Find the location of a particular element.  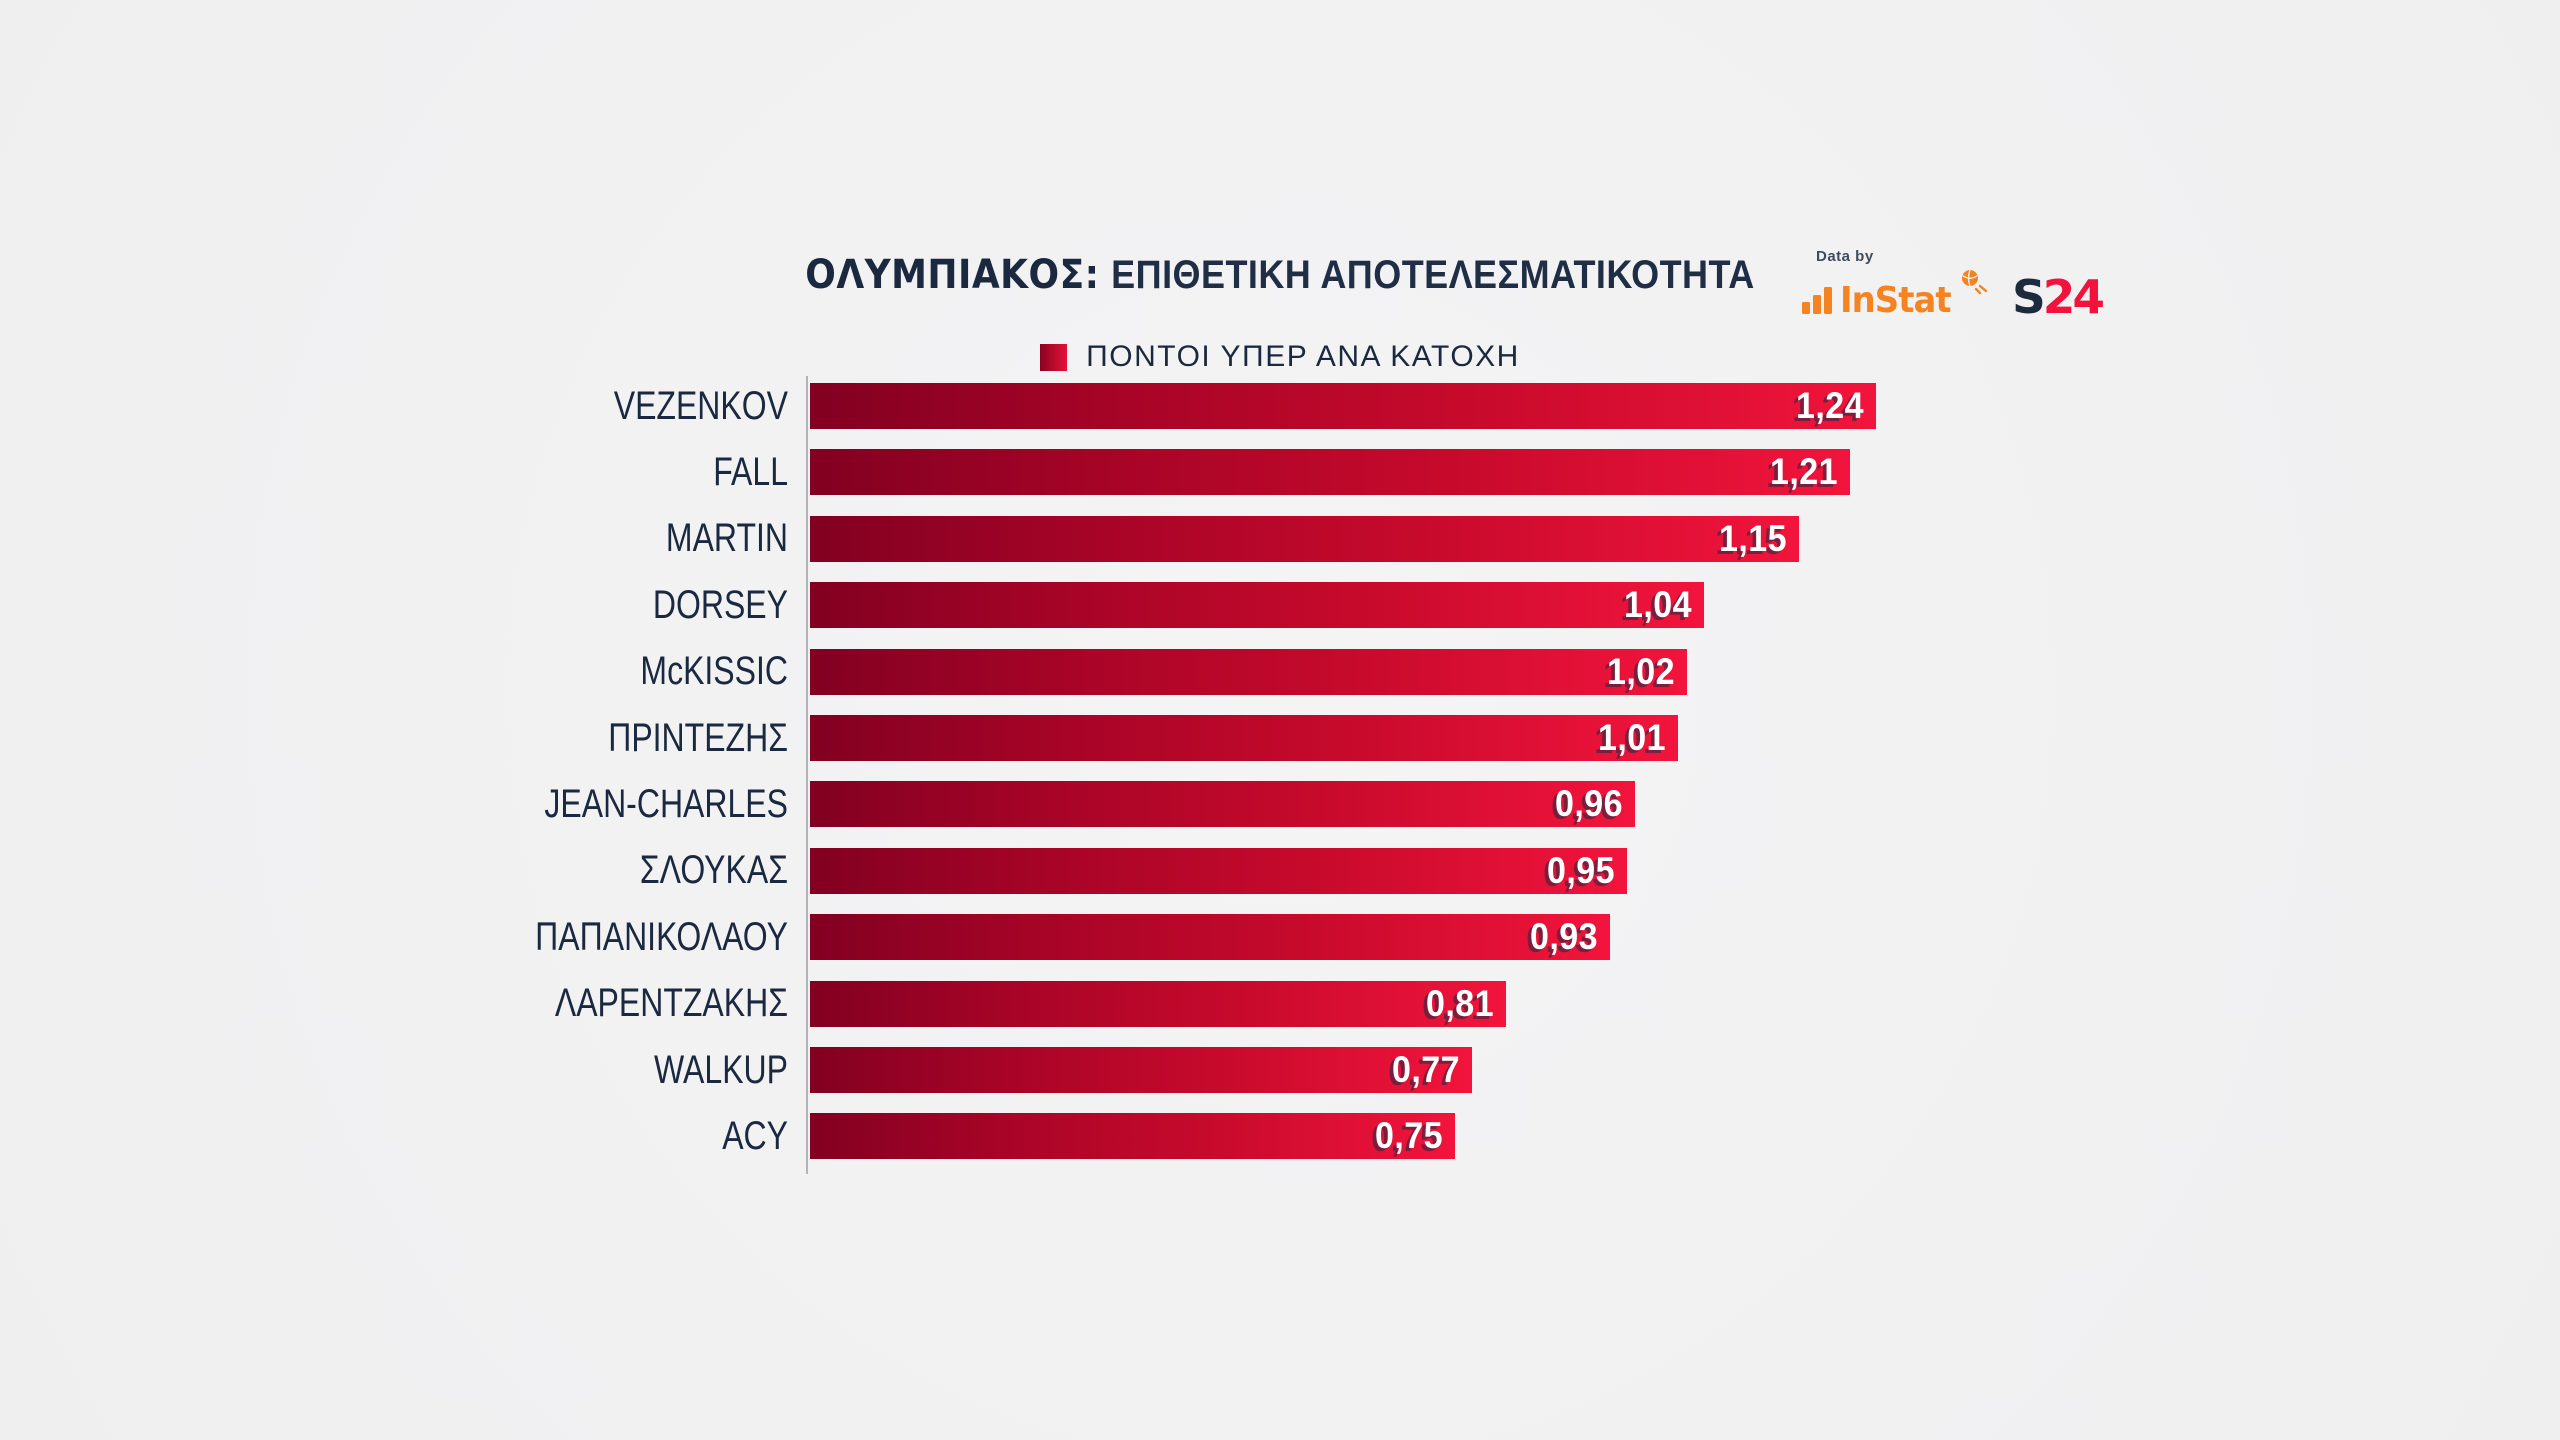

bar: 0,96 is located at coordinates (1222, 804).